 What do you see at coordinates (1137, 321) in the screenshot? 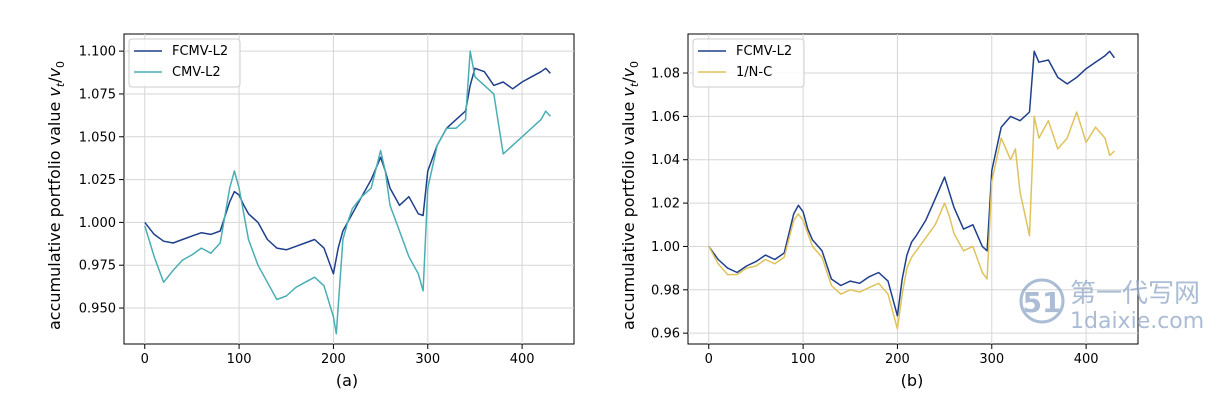
I see `watermark-bottom-text: 1daixie.com` at bounding box center [1137, 321].